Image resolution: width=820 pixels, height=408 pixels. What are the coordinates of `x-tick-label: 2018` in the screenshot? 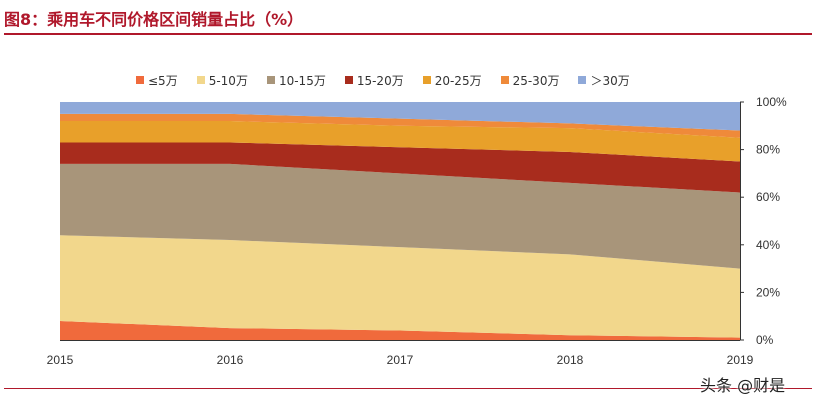 It's located at (570, 360).